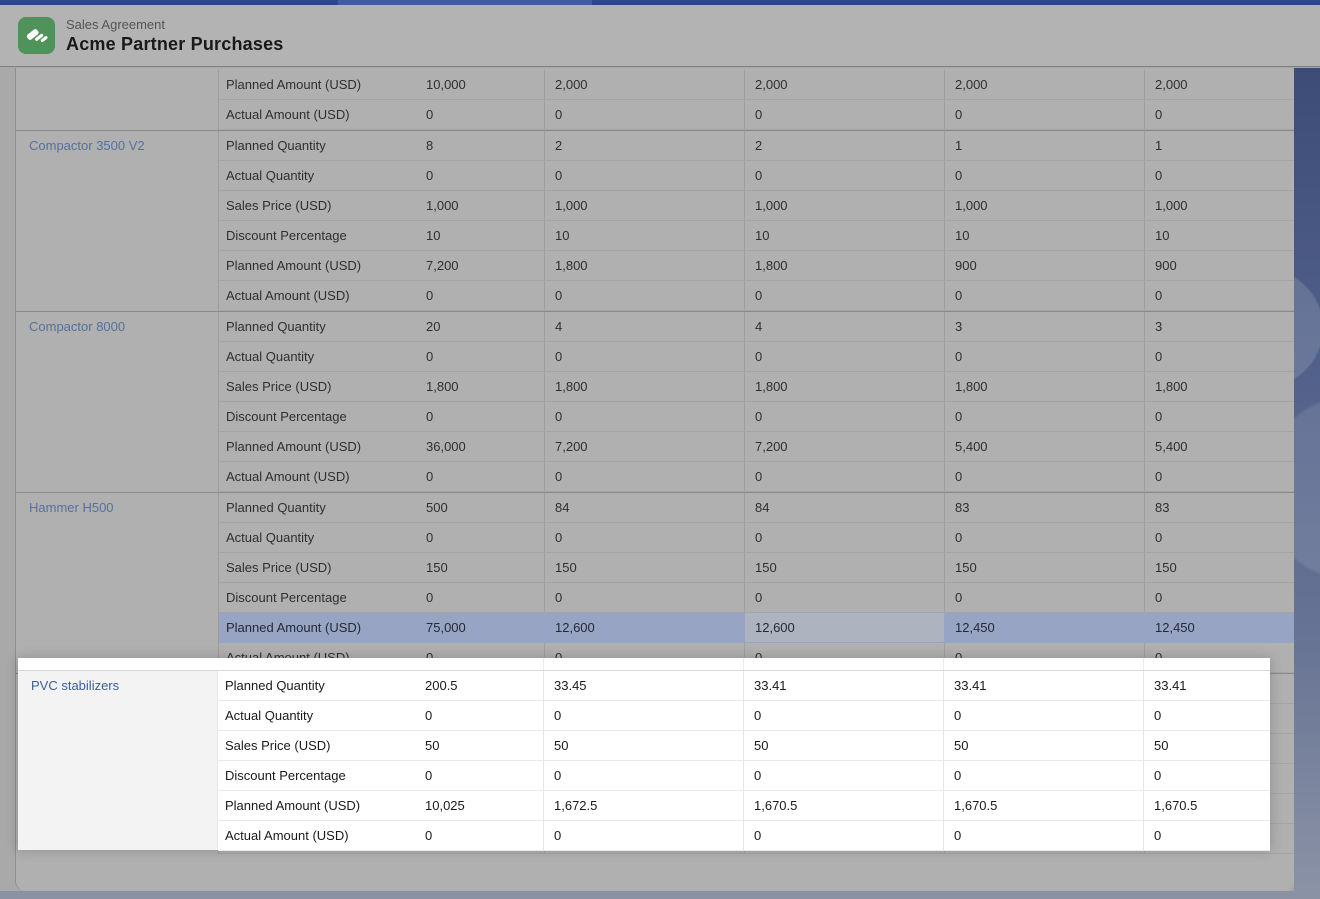 The height and width of the screenshot is (899, 1320). Describe the element at coordinates (87, 145) in the screenshot. I see `product-link: Compactor 3500 V2` at that location.